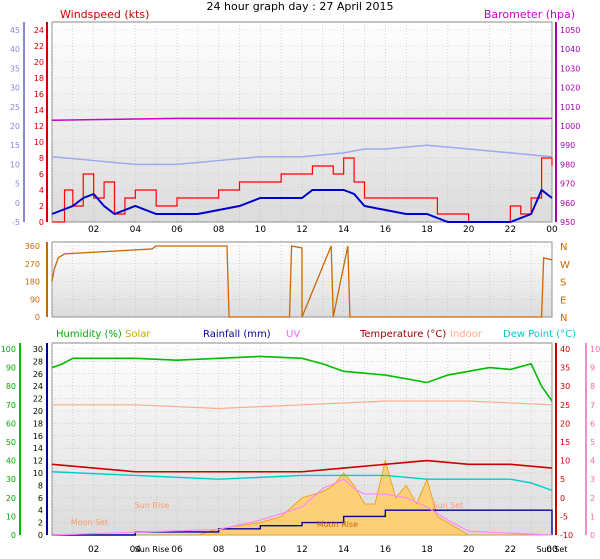 The image size is (600, 559). What do you see at coordinates (38, 349) in the screenshot?
I see `rainfall-tick-label: 30` at bounding box center [38, 349].